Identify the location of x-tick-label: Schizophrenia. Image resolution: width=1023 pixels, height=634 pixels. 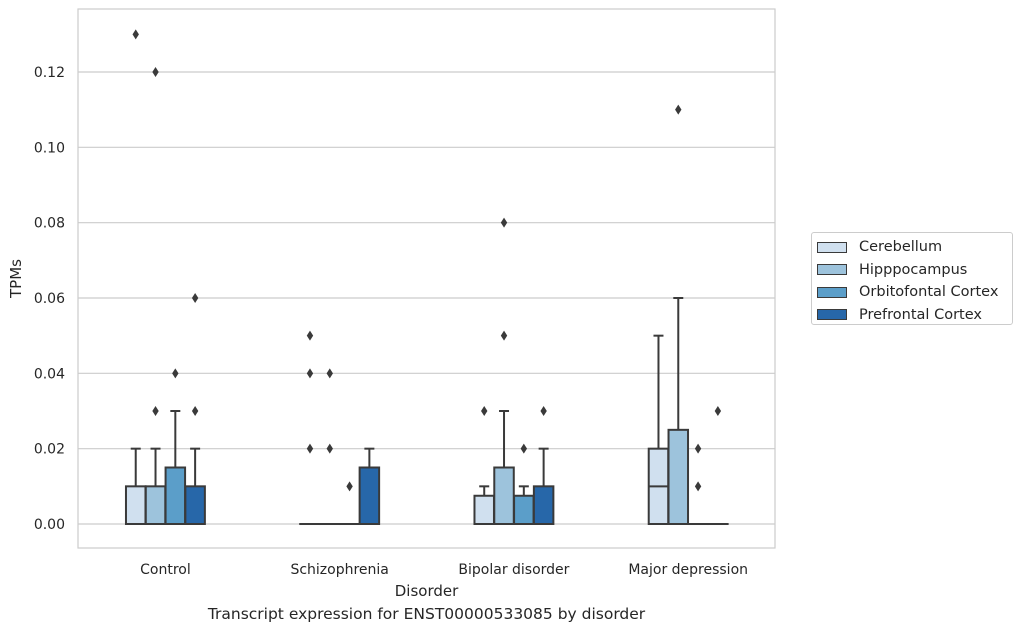
(339, 570).